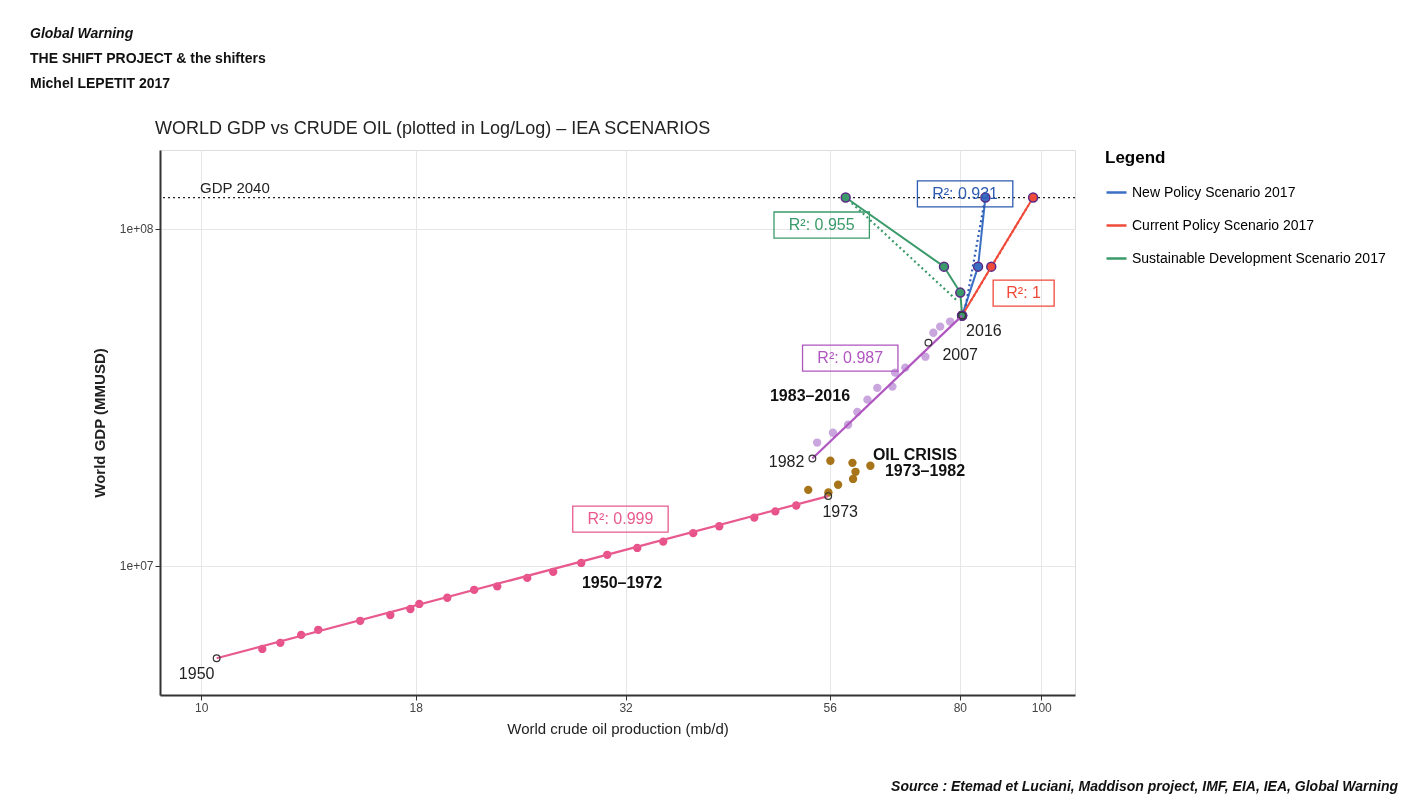 The image size is (1422, 797). Describe the element at coordinates (620, 519) in the screenshot. I see `series-label: R²: 0.999` at that location.